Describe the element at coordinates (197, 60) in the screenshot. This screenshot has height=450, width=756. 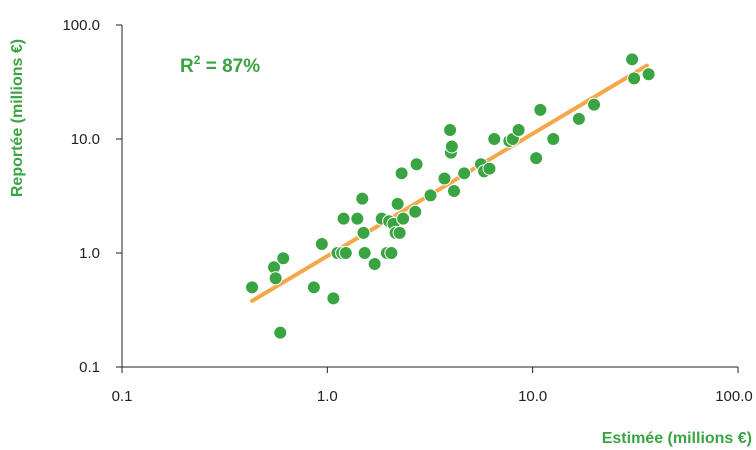
I see `r-squared-superscript: 2` at that location.